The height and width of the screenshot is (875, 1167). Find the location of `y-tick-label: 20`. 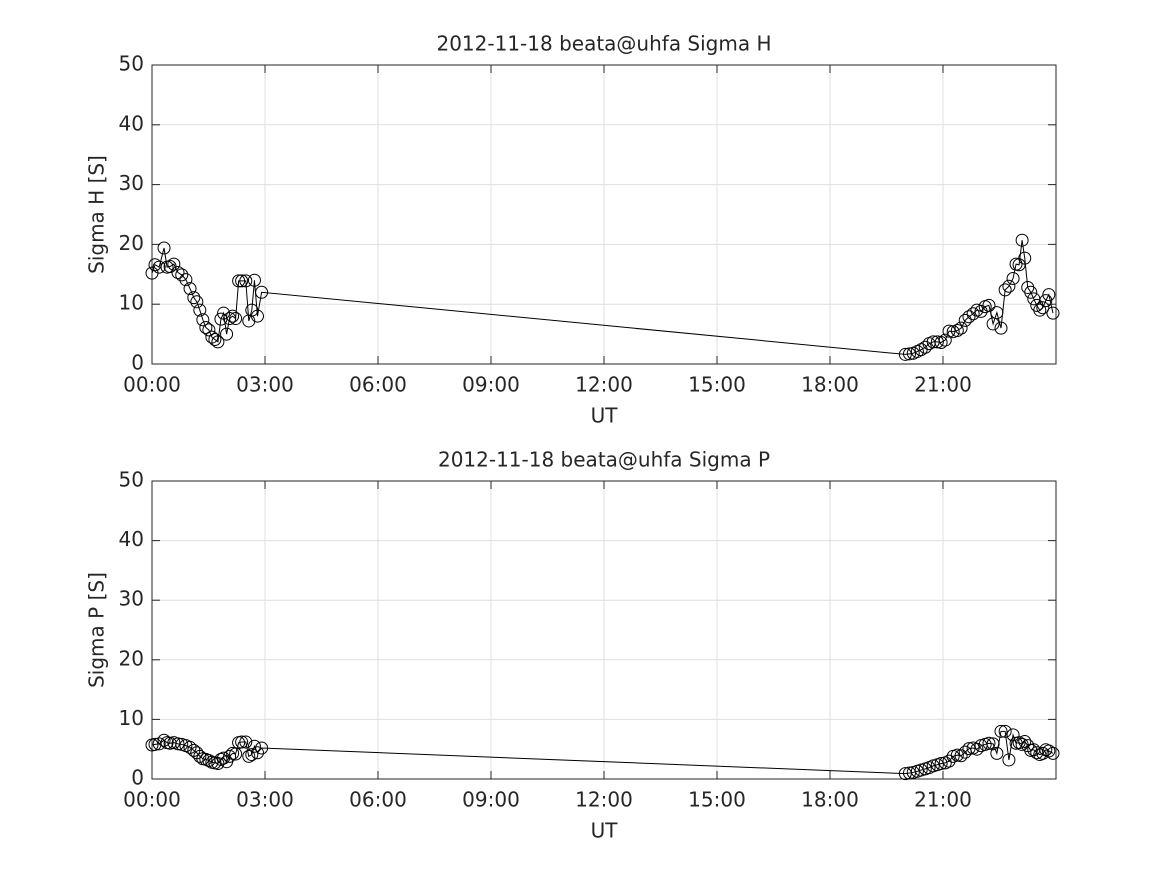

y-tick-label: 20 is located at coordinates (131, 658).